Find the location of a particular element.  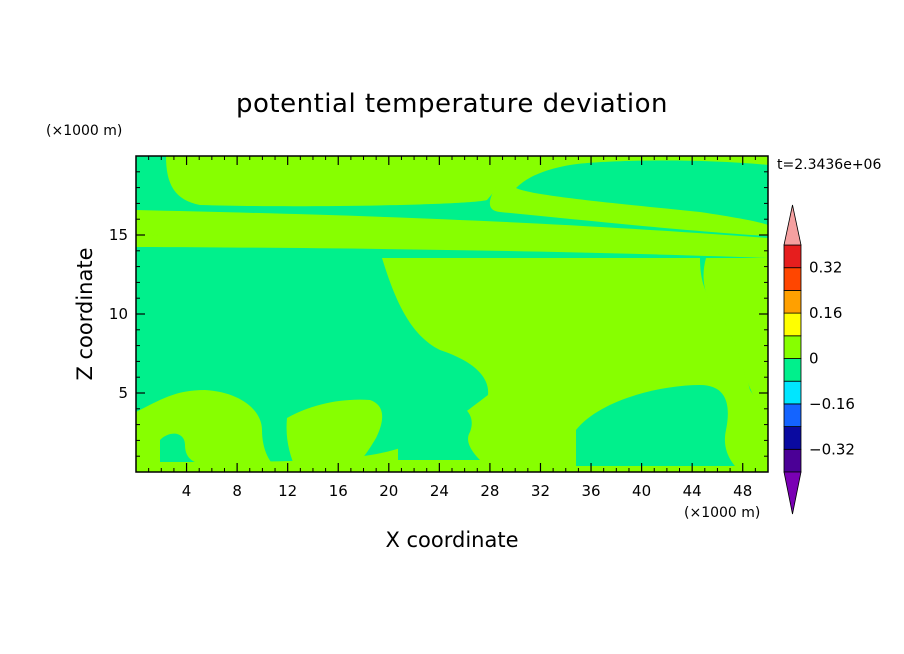

x-axis-label: X coordinate is located at coordinates (451, 540).